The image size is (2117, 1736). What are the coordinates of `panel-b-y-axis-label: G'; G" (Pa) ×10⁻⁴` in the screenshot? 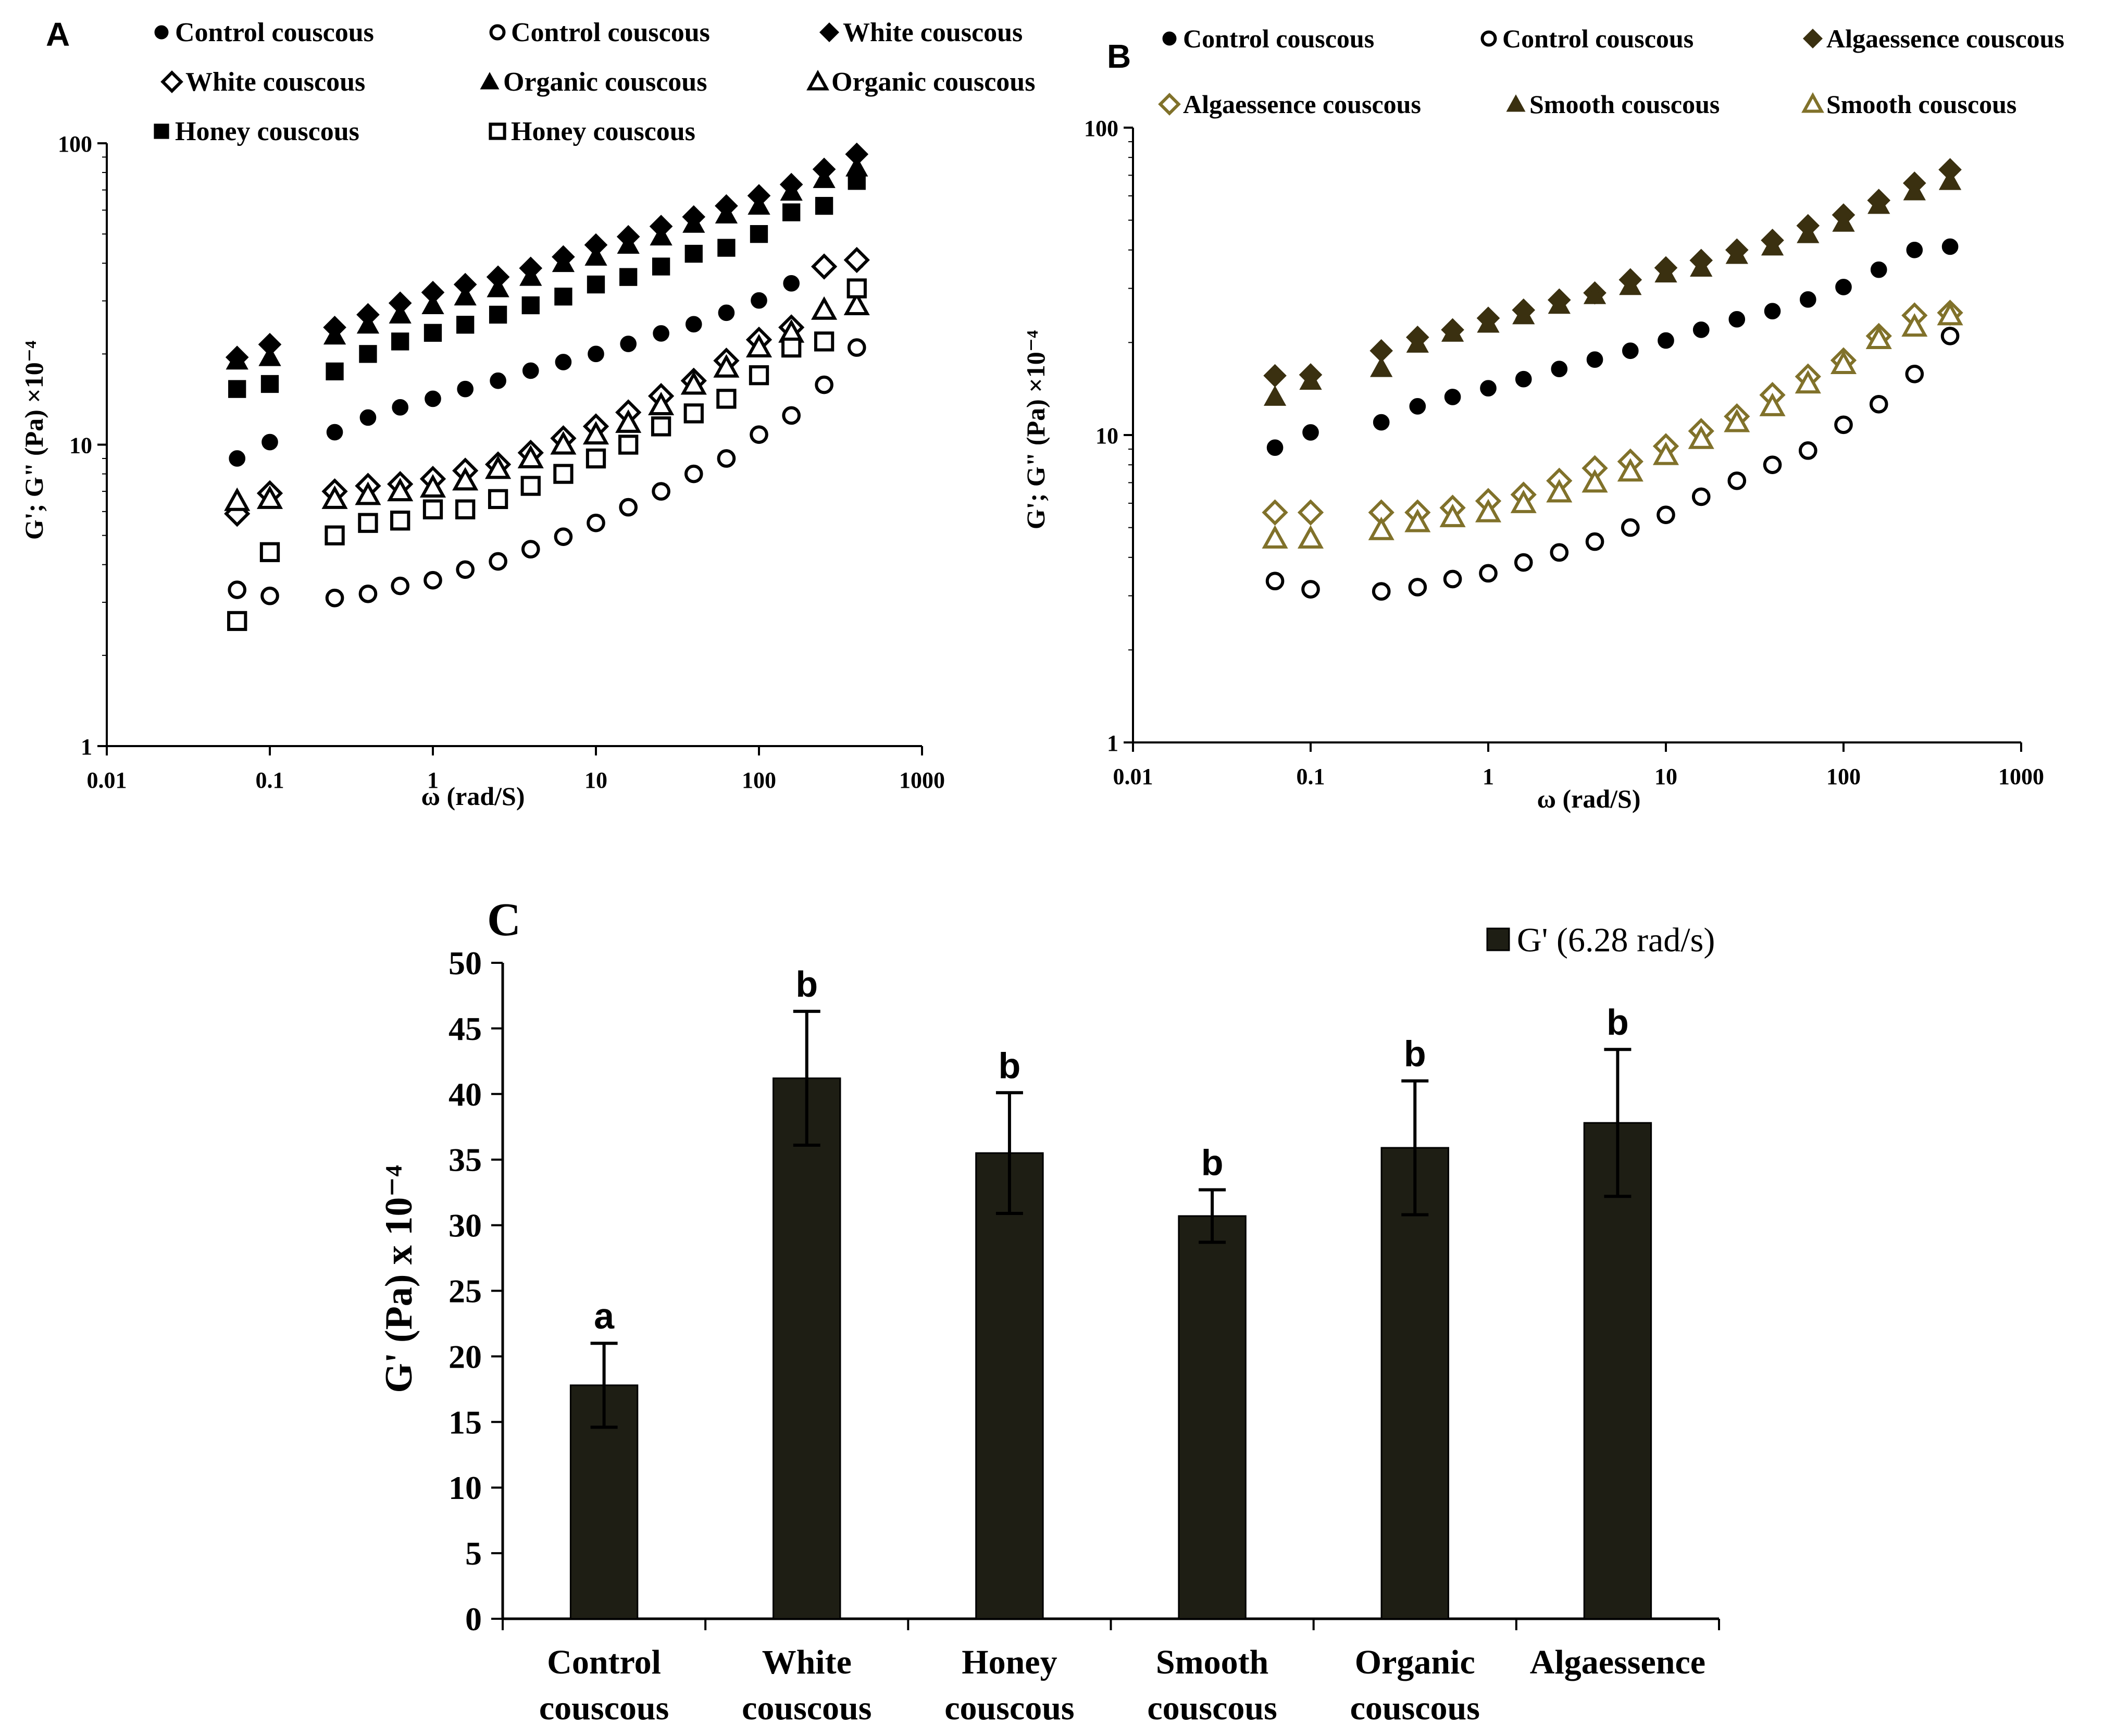 It's located at (1035, 430).